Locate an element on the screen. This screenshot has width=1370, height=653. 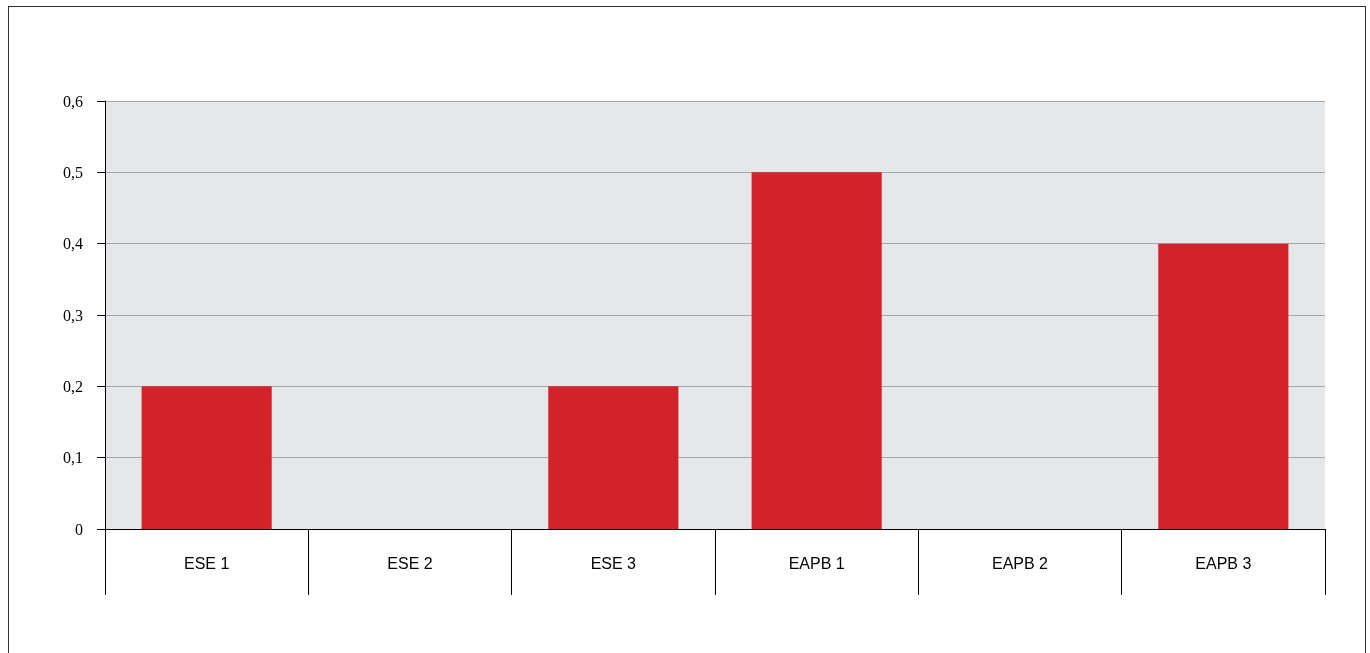
x-tick-label: ESE 2 is located at coordinates (410, 563).